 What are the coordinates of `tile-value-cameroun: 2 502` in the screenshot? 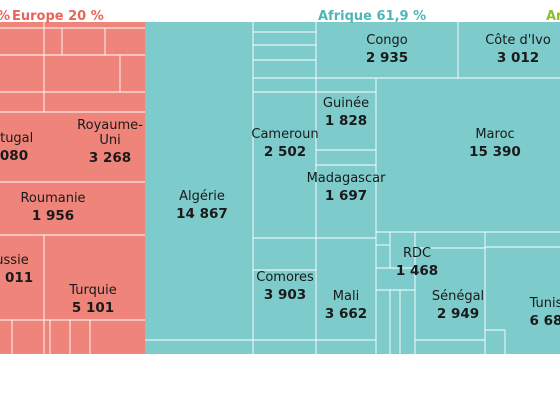 It's located at (285, 152).